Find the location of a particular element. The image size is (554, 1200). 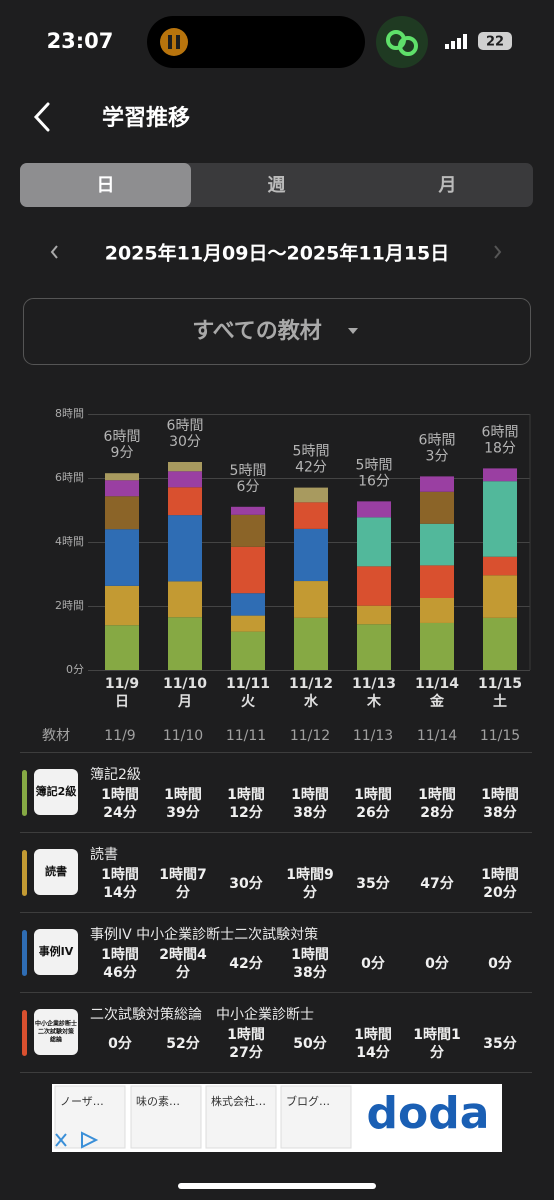

pause-bar is located at coordinates (170, 42).